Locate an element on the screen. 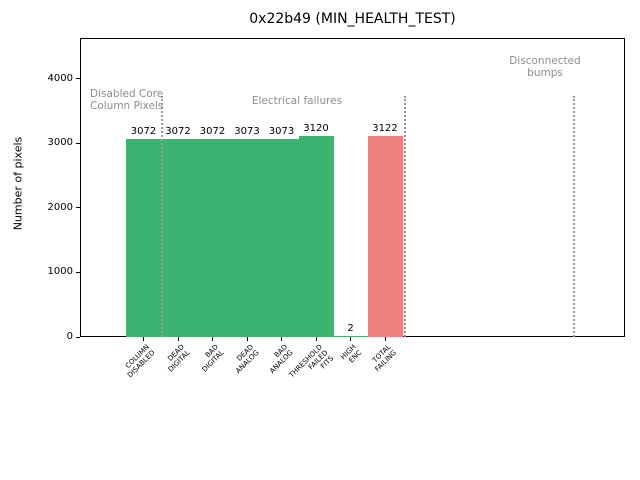  y-tick-label: 0 is located at coordinates (69, 336).